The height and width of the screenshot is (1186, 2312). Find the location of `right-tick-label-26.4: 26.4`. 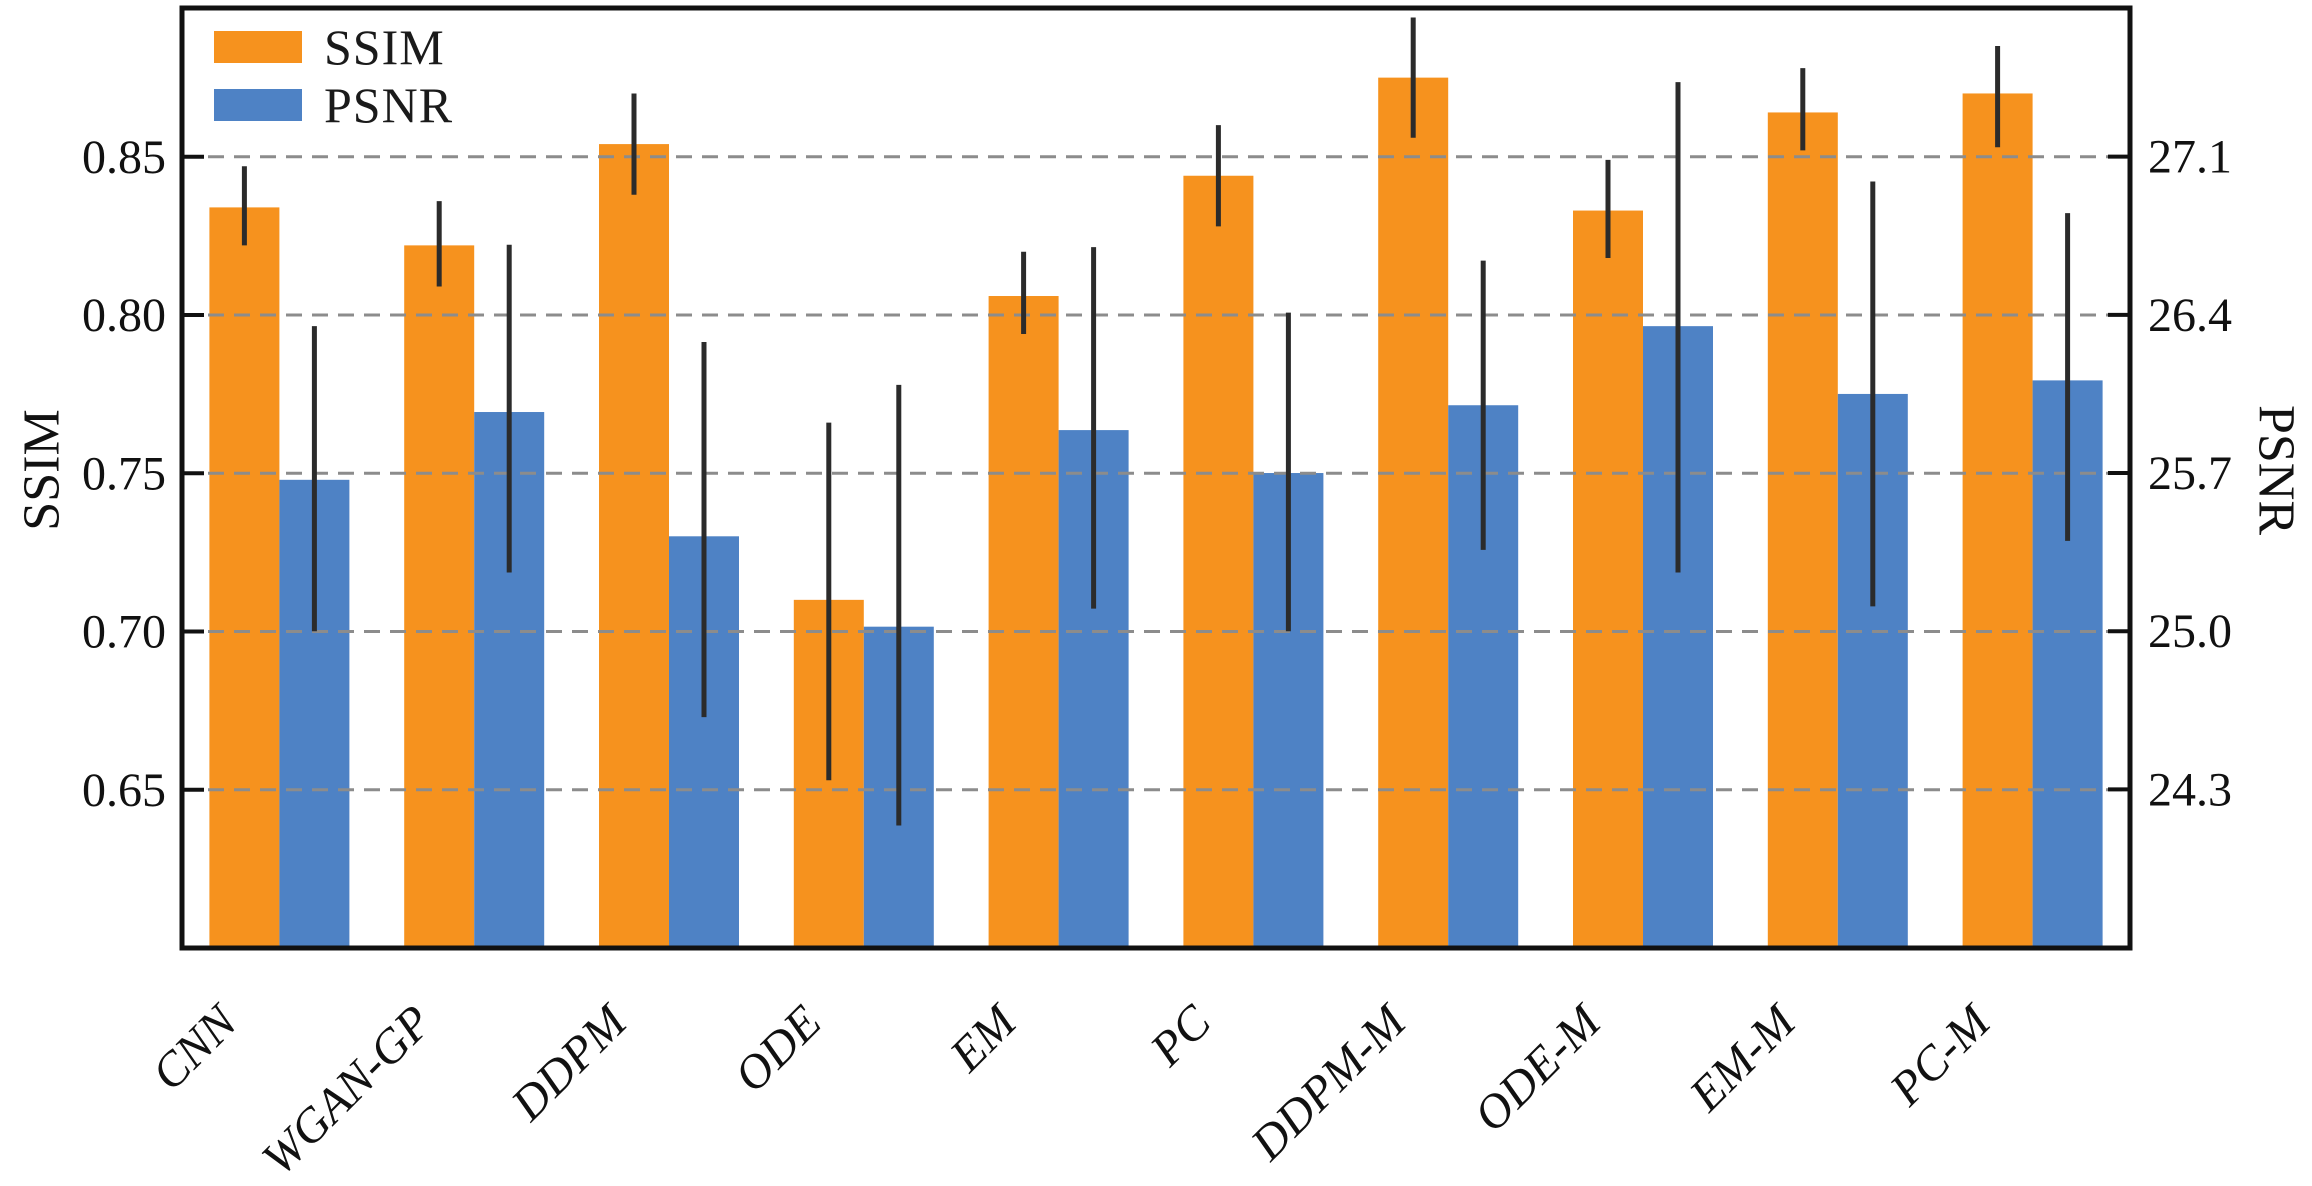

right-tick-label-26.4: 26.4 is located at coordinates (2190, 315).